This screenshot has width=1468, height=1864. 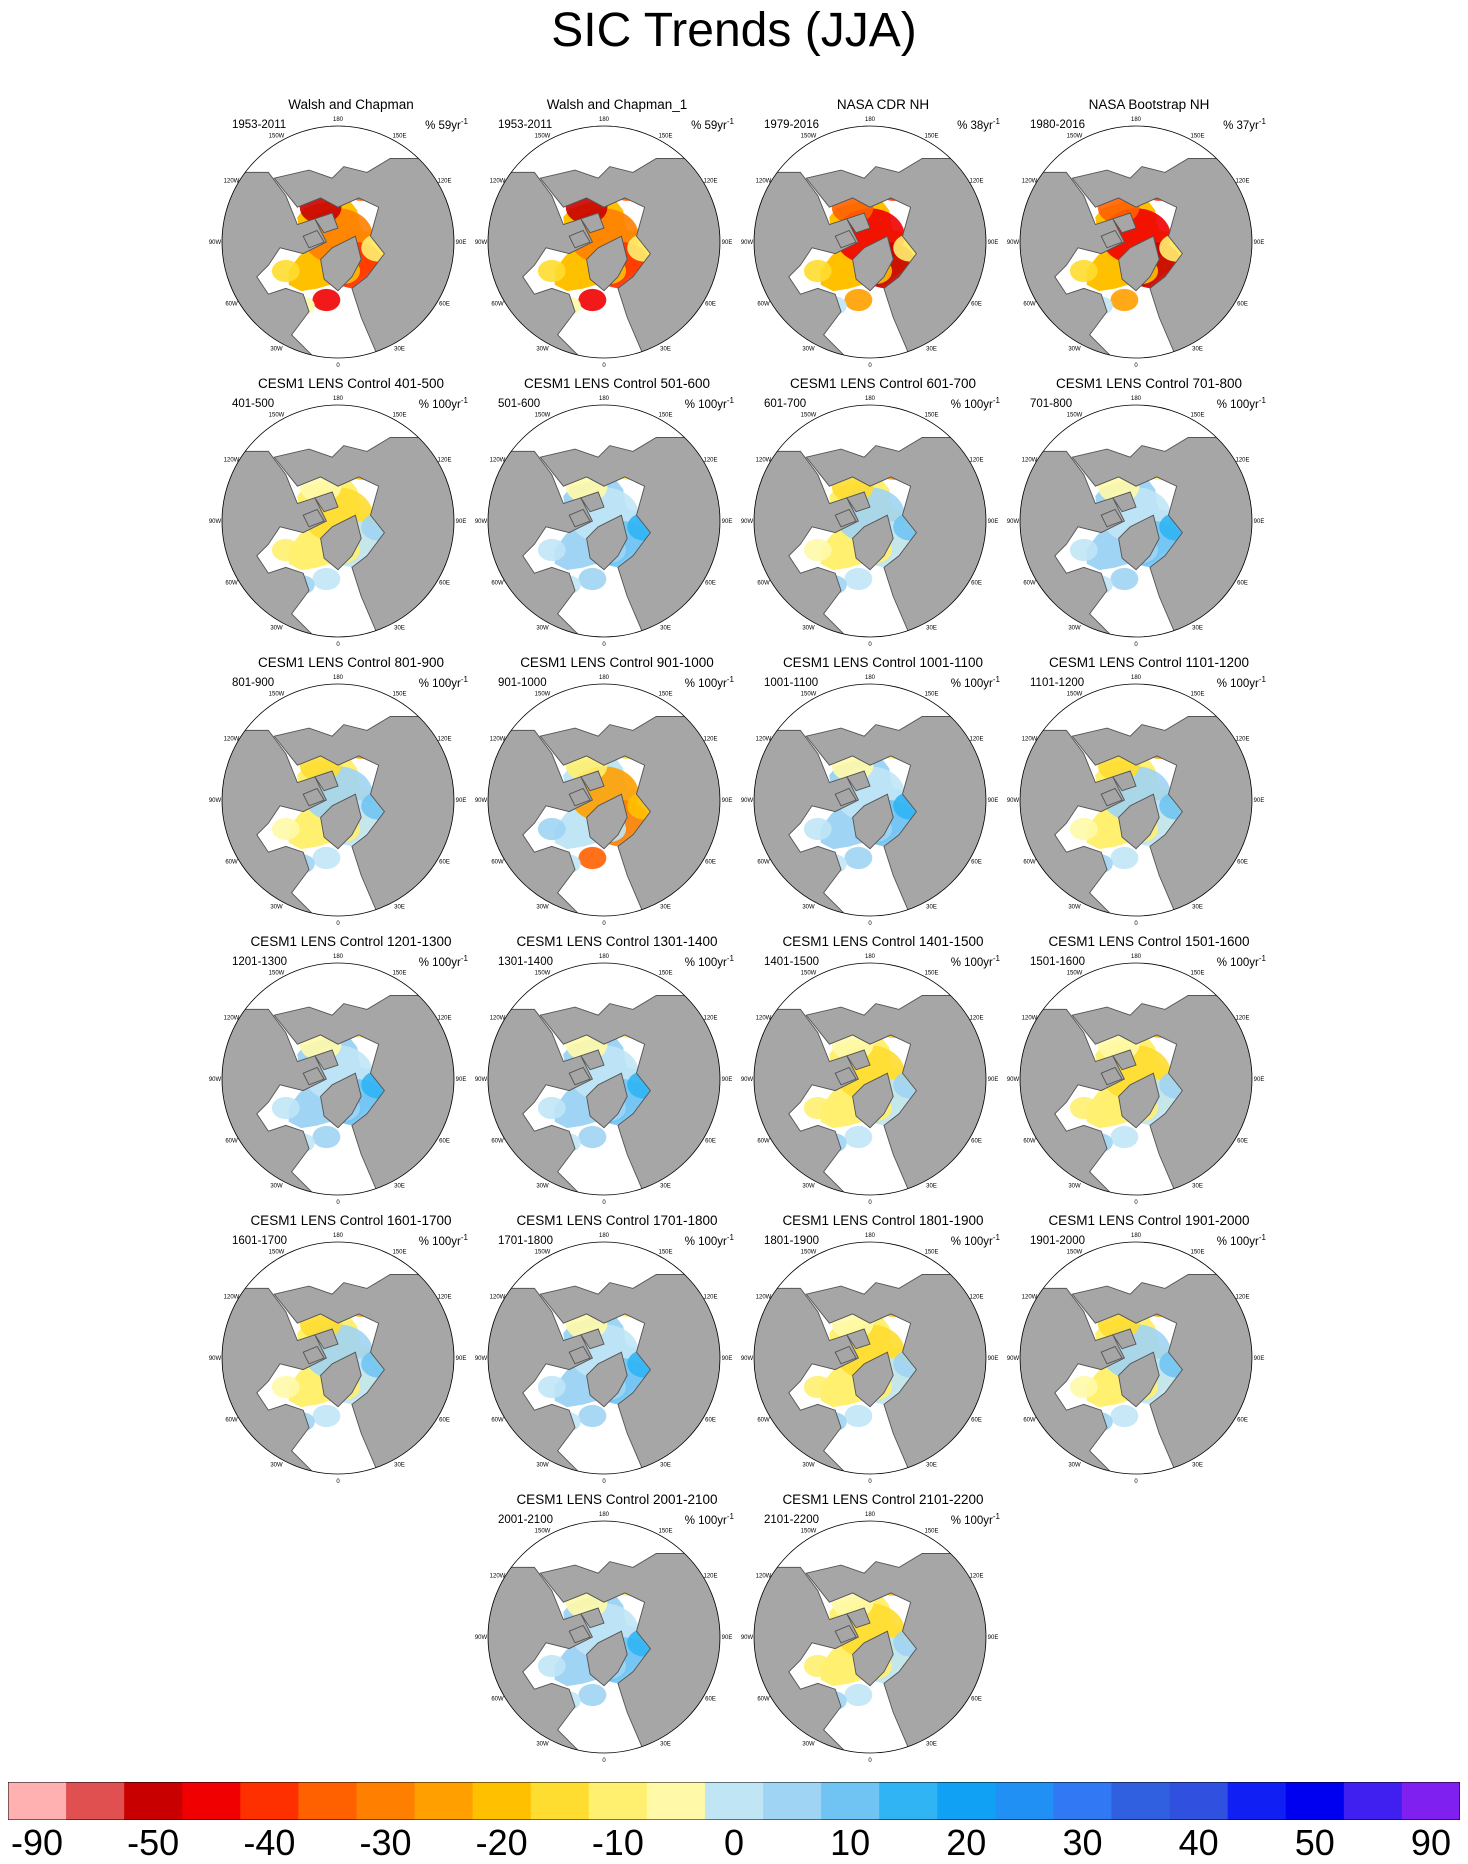 I want to click on colorbar-tick-label: 50, so click(x=1314, y=1842).